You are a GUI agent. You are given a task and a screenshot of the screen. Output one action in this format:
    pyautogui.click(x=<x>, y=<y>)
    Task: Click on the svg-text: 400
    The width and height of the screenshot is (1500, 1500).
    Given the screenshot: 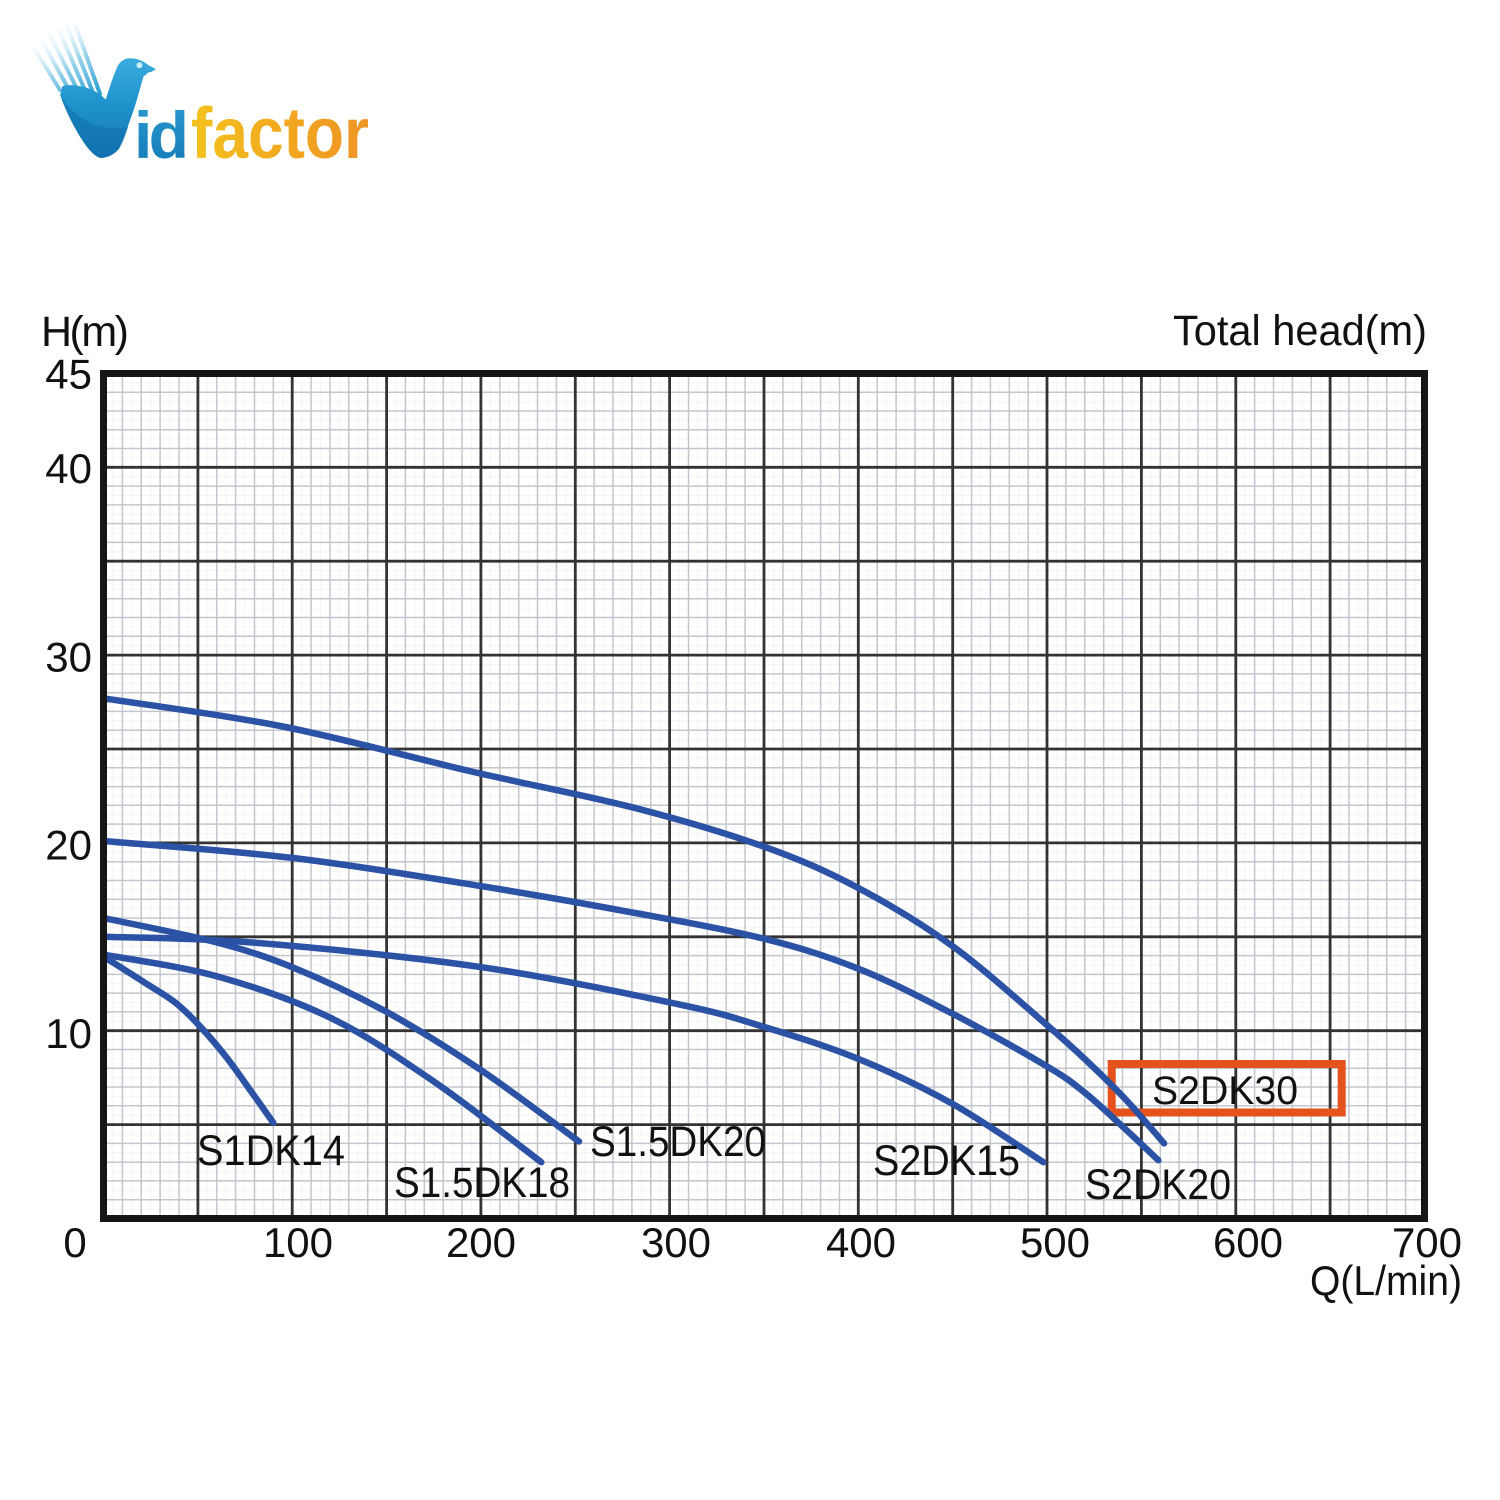 What is the action you would take?
    pyautogui.click(x=861, y=1242)
    